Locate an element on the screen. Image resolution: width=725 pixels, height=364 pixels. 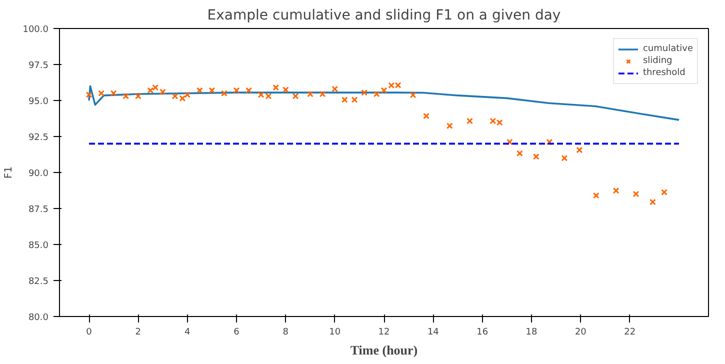
y-tick-label: 85.0 is located at coordinates (38, 246).